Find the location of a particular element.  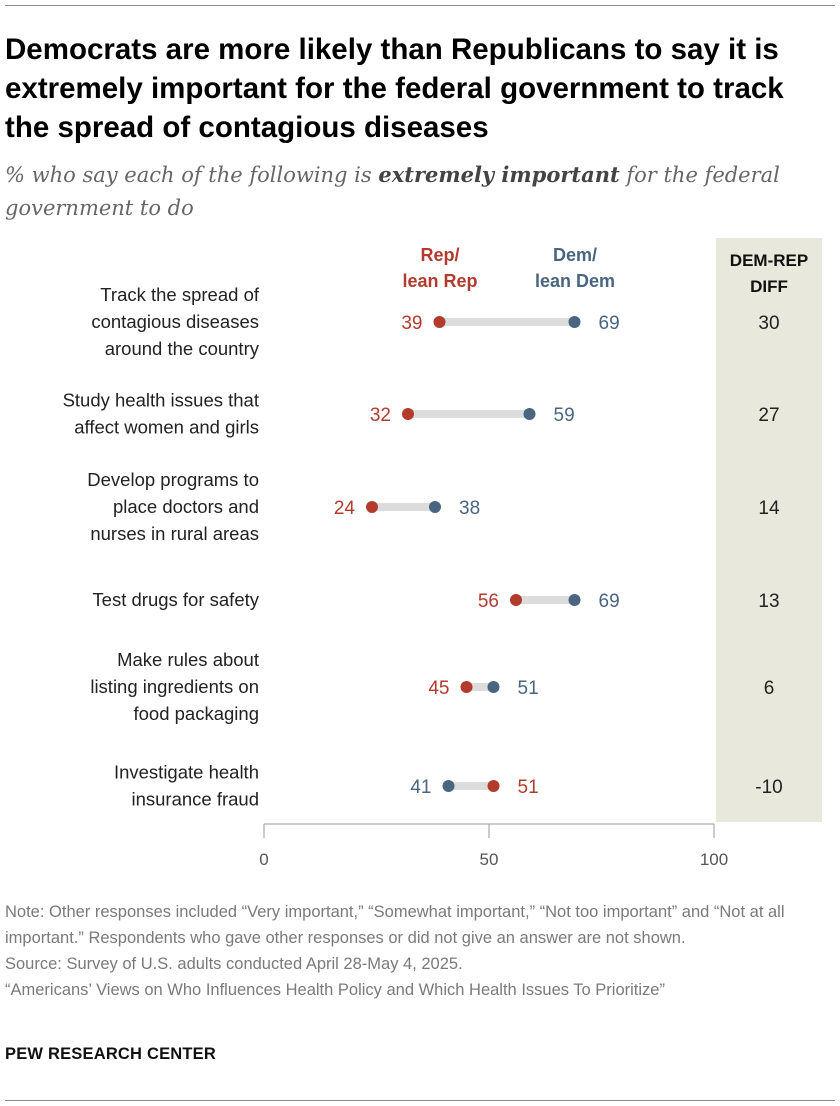

category-label: place doctors and is located at coordinates (186, 506).